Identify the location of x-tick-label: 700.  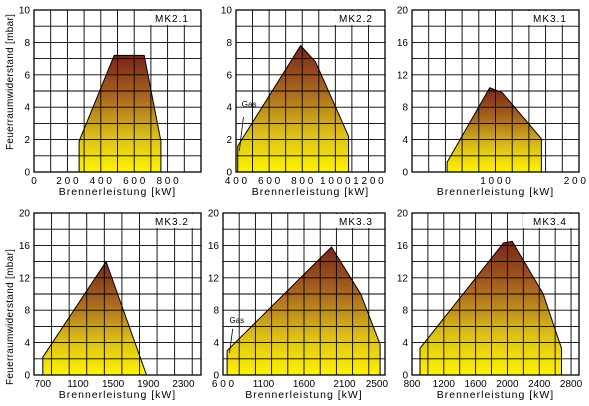
(42, 384).